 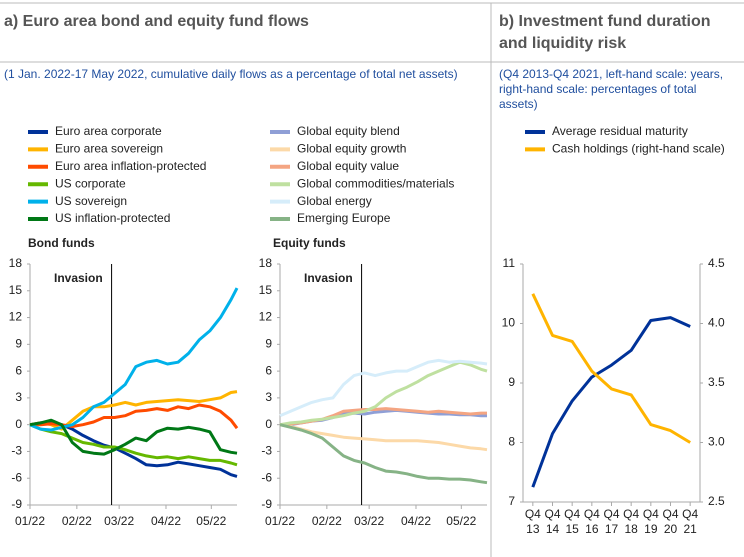 What do you see at coordinates (651, 529) in the screenshot?
I see `x-tick-label: 19` at bounding box center [651, 529].